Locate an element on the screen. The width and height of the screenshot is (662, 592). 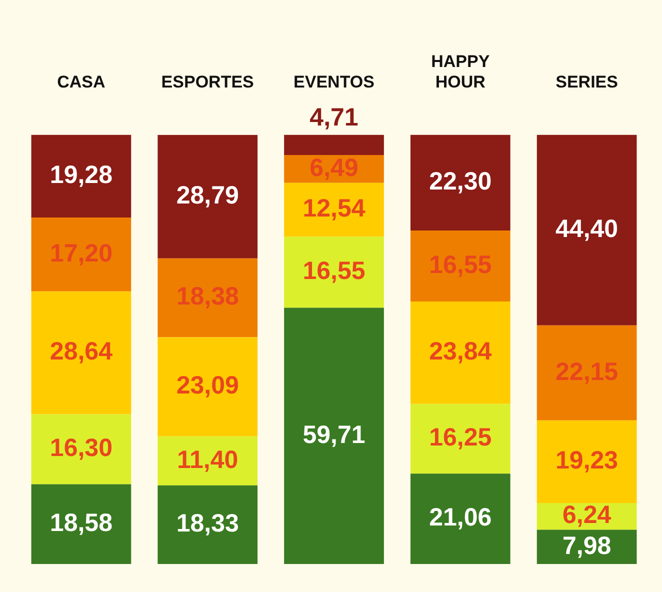
data-label: 21,06 is located at coordinates (460, 518).